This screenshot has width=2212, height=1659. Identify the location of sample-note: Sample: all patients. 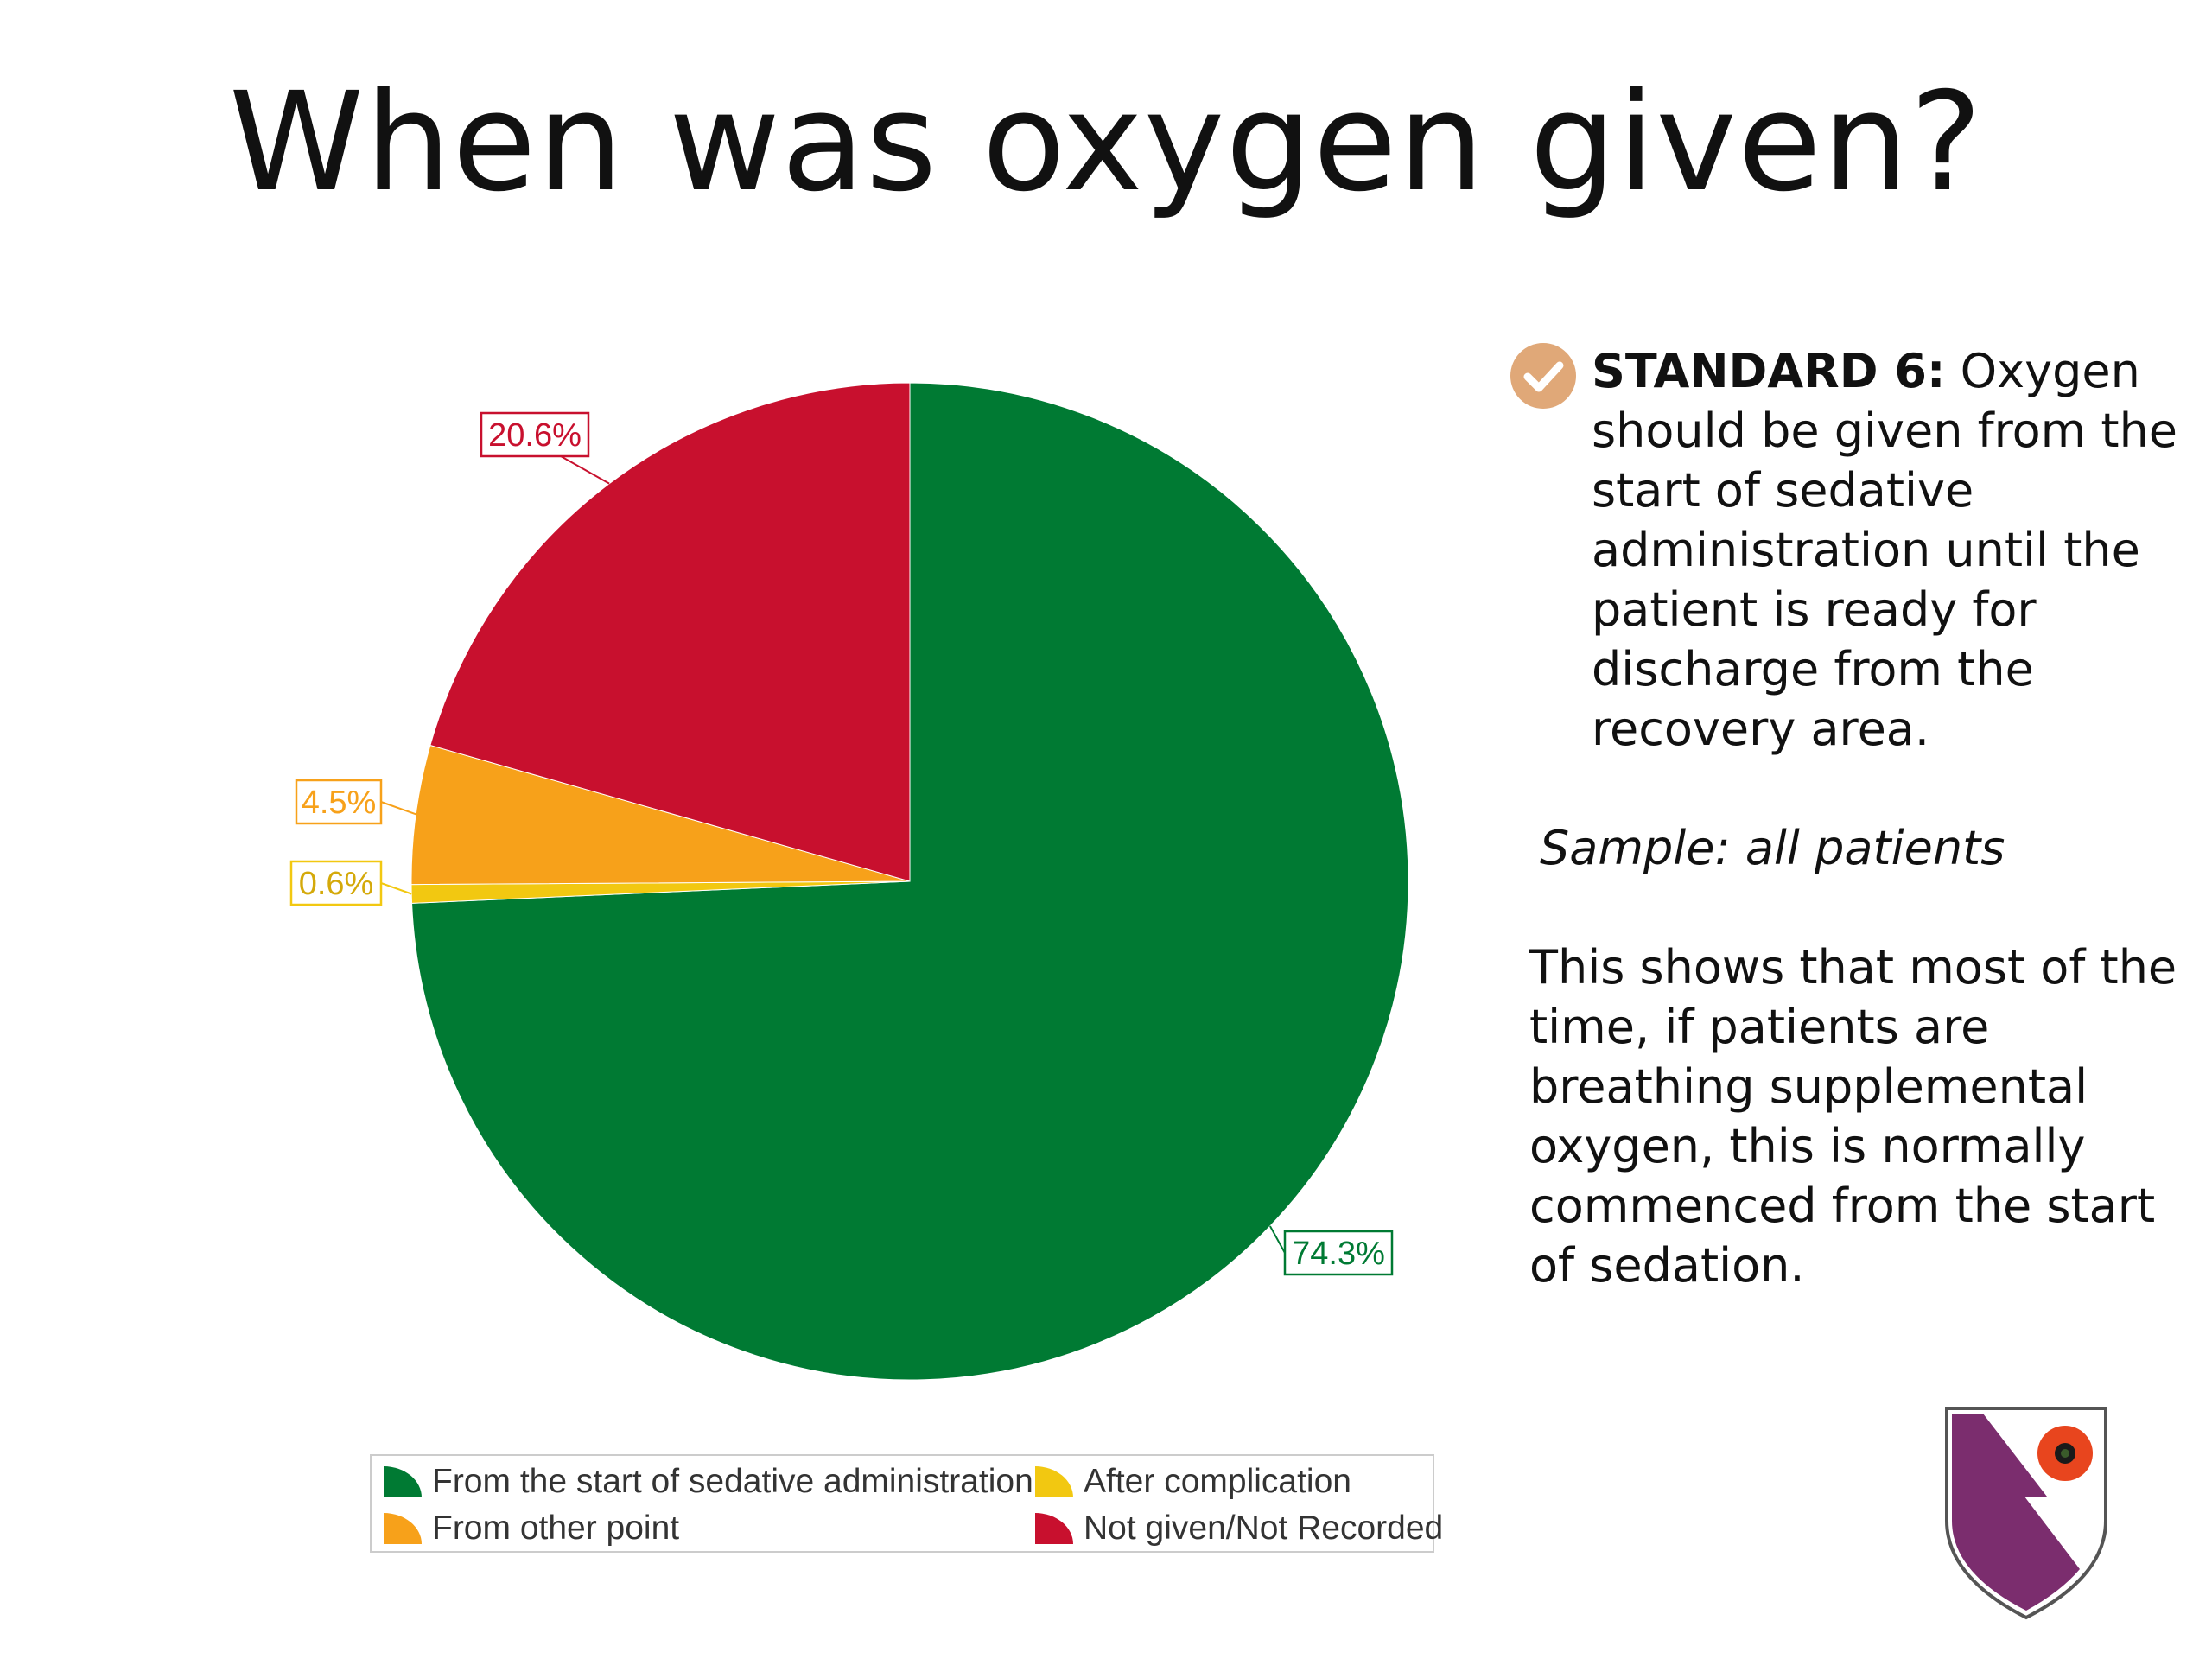
(1773, 848).